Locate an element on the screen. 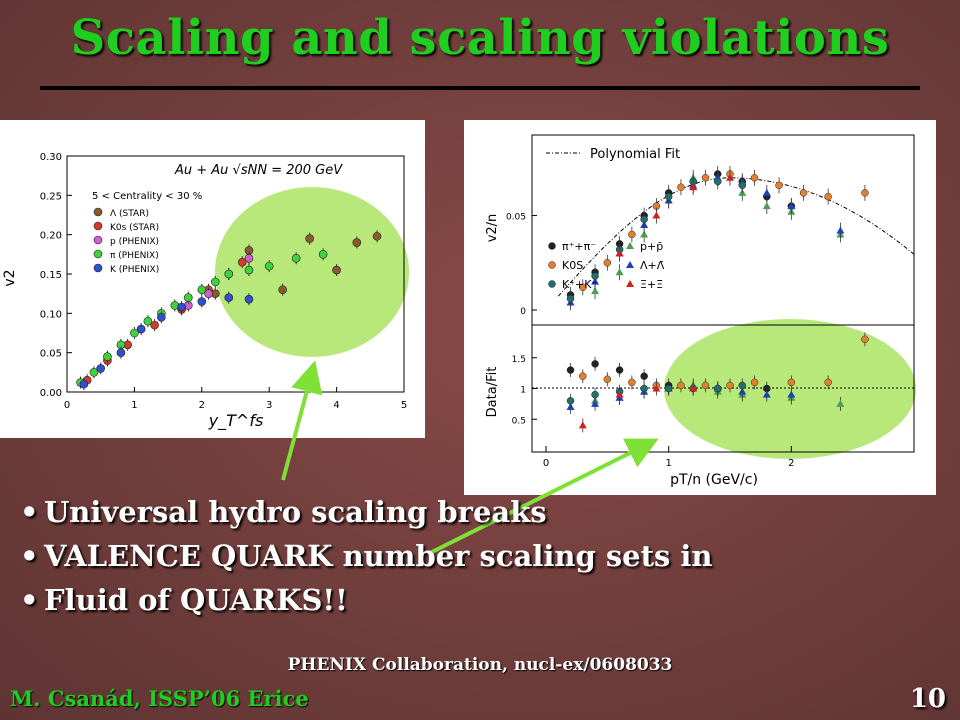 This screenshot has width=960, height=720. arrow-to-right-chart is located at coordinates (544, 496).